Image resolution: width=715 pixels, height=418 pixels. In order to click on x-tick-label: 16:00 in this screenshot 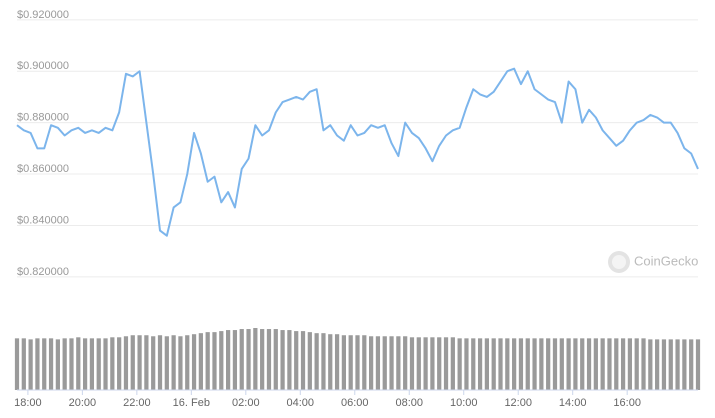, I will do `click(627, 403)`.